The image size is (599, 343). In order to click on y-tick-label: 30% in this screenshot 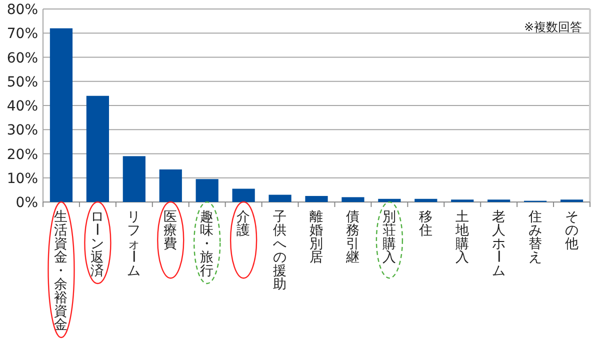, I will do `click(22, 130)`.